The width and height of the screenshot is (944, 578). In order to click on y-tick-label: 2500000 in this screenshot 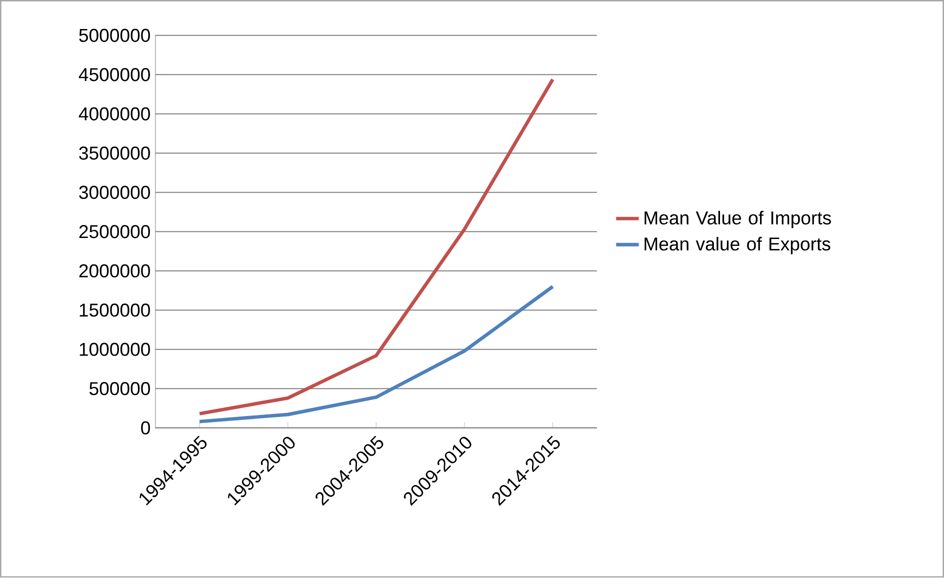, I will do `click(114, 231)`.